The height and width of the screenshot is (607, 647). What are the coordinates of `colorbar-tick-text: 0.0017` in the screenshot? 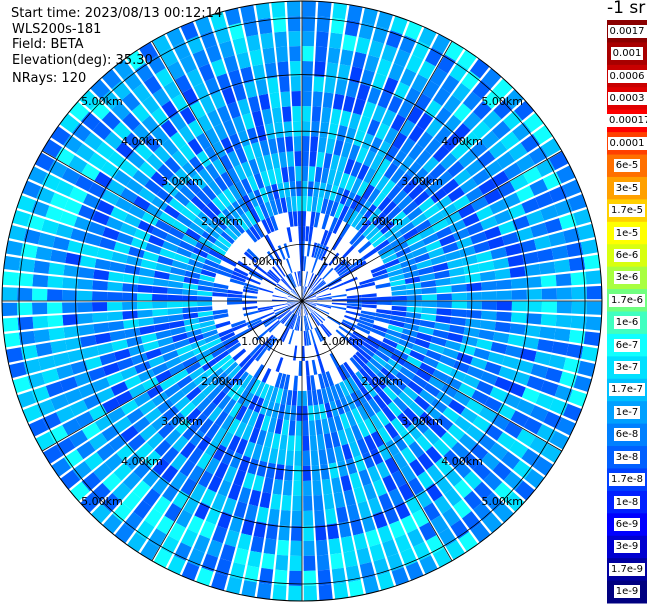 It's located at (627, 31).